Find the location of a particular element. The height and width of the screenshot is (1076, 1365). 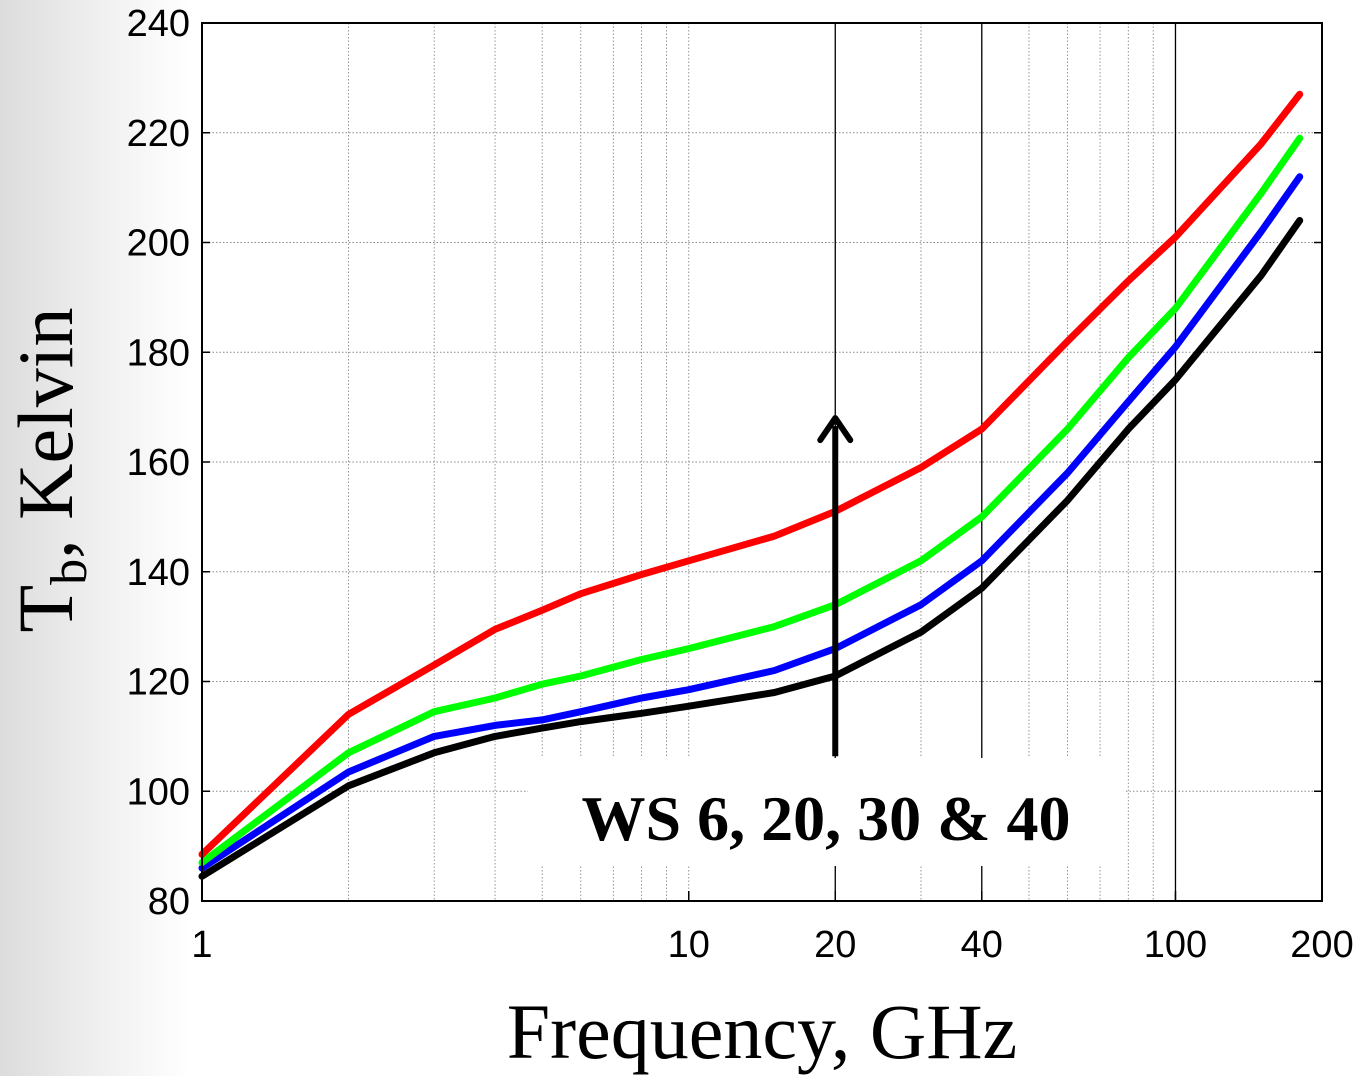

x-tick-label: 40 is located at coordinates (982, 945).